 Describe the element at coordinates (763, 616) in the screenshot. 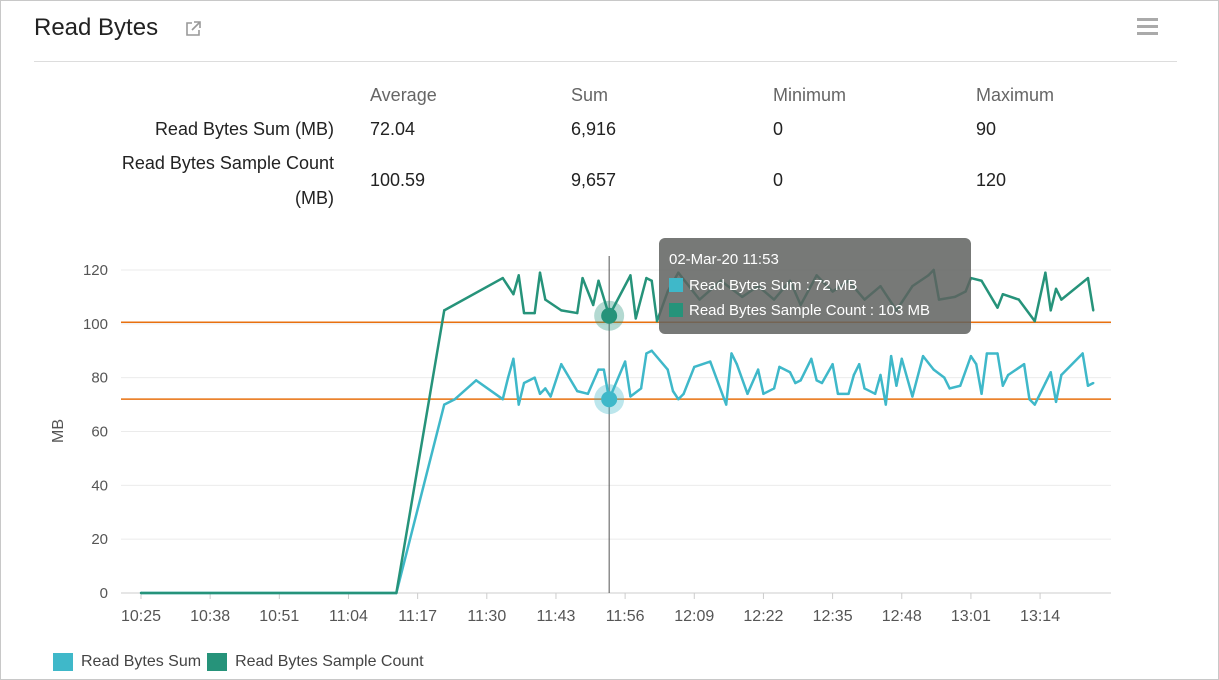

I see `x-tick-label: 12:22` at that location.